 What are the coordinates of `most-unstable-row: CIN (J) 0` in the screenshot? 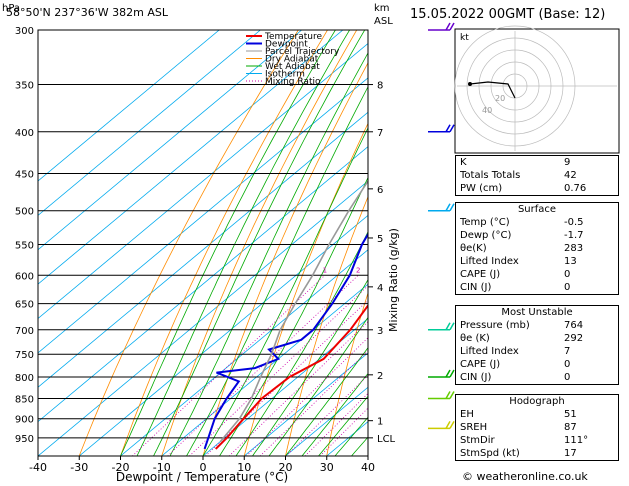 It's located at (515, 377).